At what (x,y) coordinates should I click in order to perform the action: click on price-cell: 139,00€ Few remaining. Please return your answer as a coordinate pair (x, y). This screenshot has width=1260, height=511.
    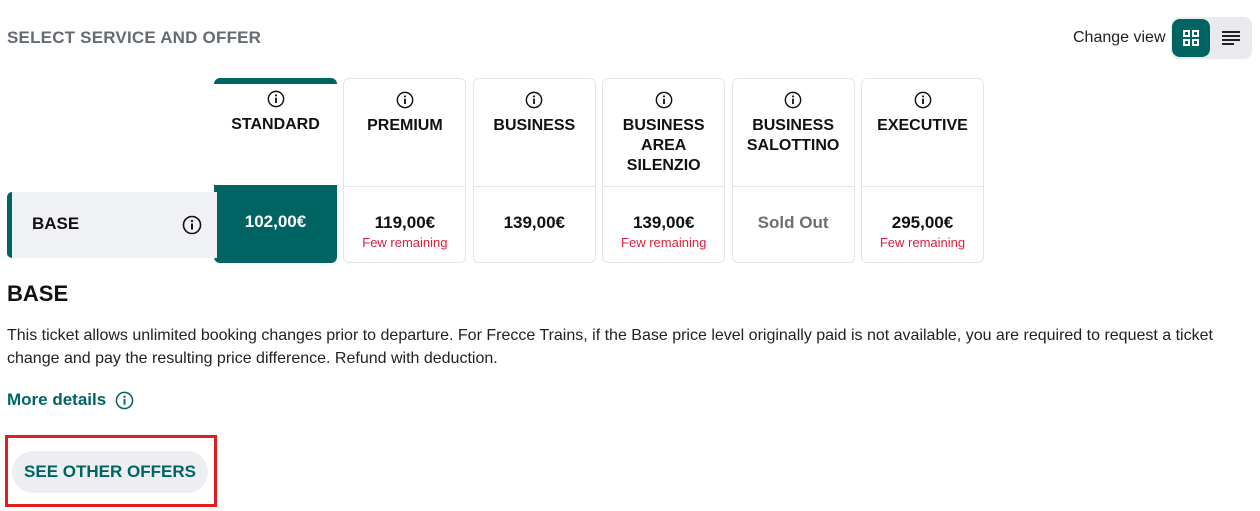
    Looking at the image, I should click on (664, 224).